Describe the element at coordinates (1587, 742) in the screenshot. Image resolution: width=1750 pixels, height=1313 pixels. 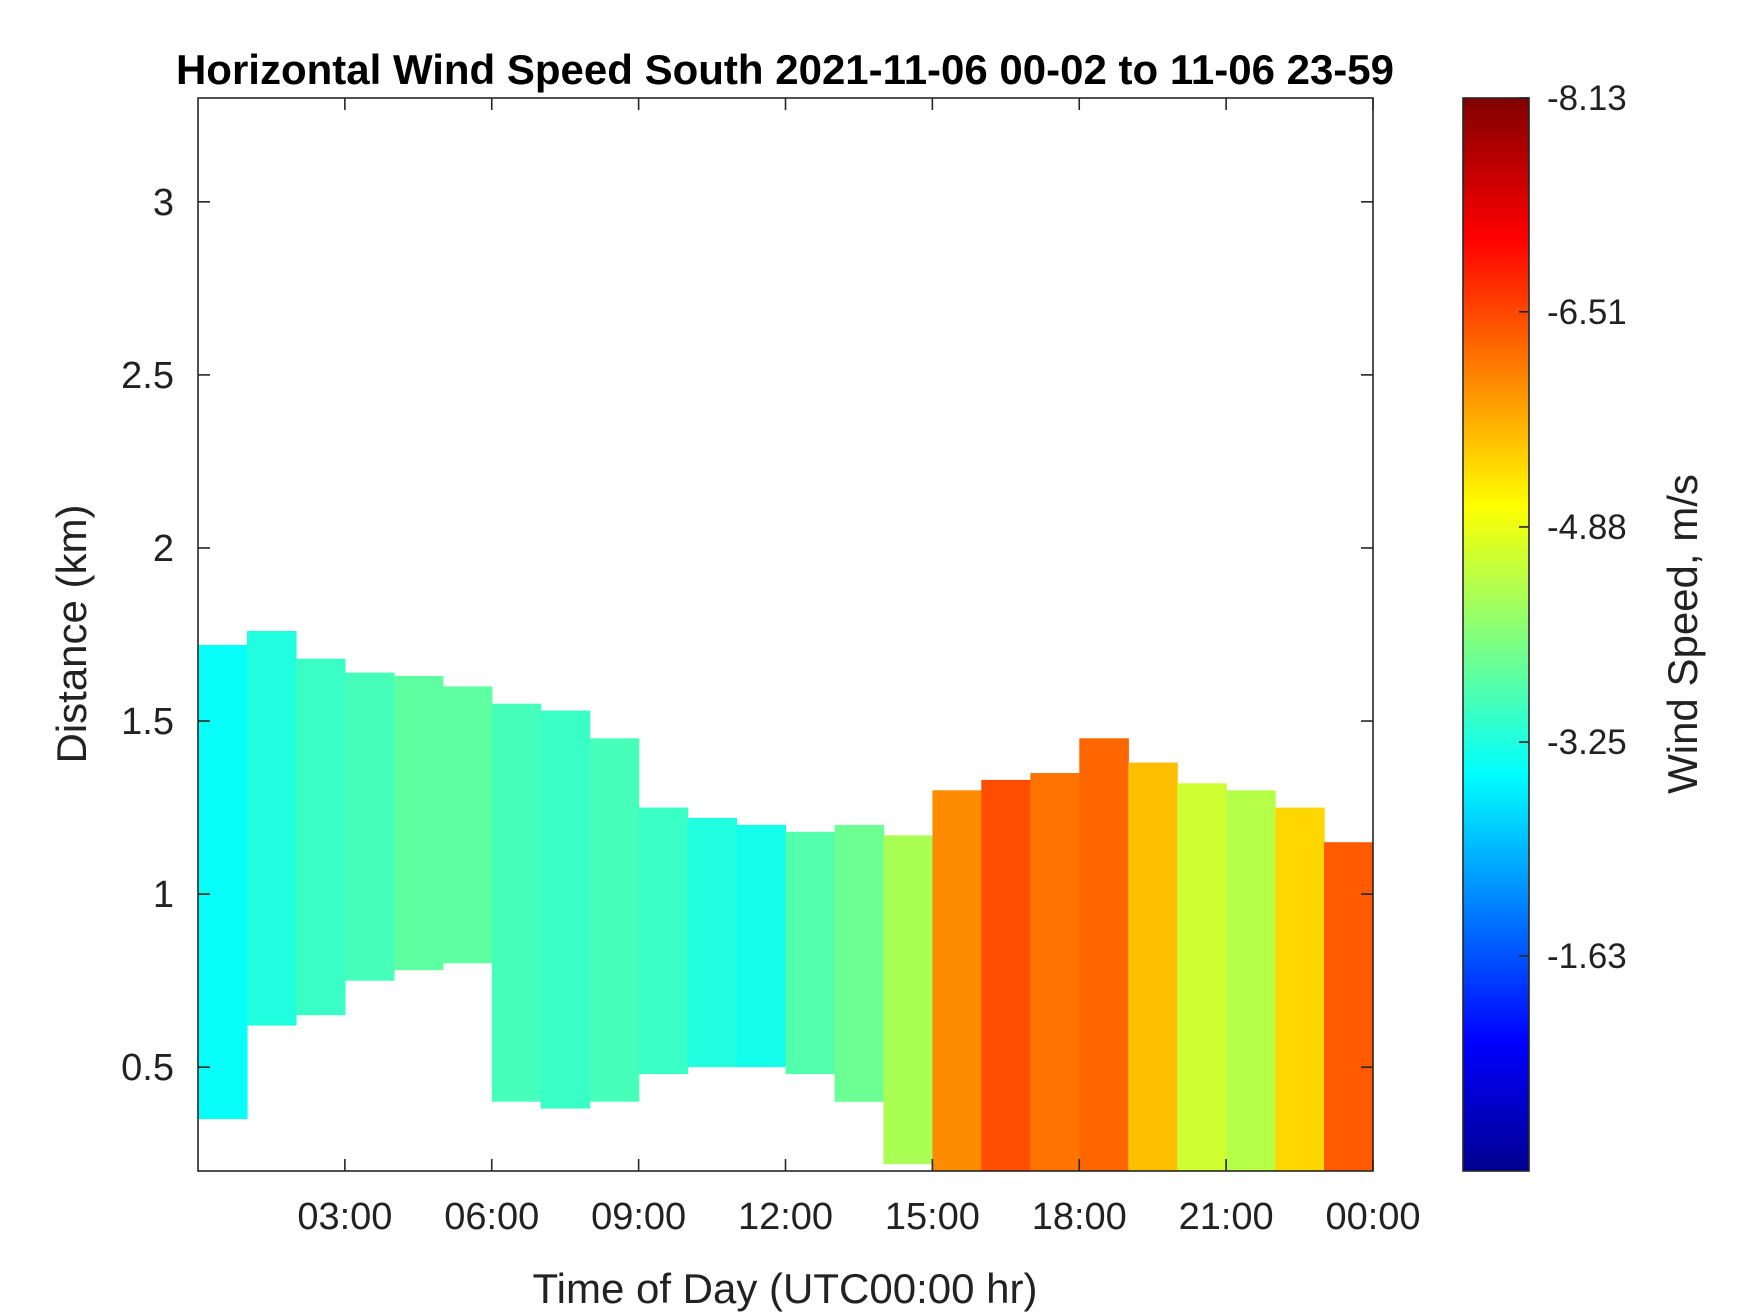
I see `colorbar-tick-label: -3.25` at that location.